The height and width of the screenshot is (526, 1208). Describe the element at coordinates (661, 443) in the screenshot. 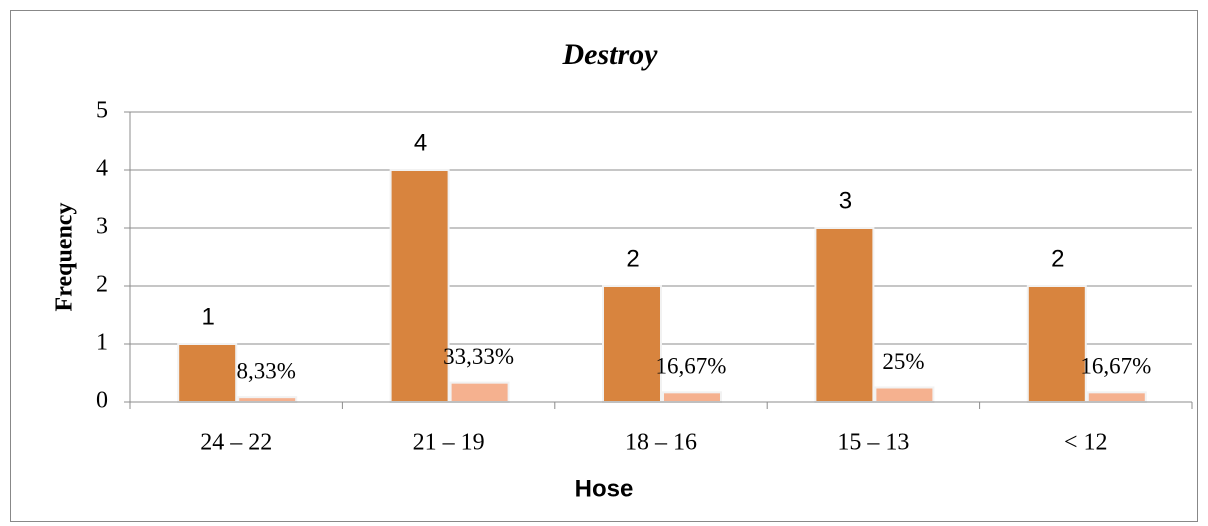

I see `x-tick-label: 18 – 16` at that location.